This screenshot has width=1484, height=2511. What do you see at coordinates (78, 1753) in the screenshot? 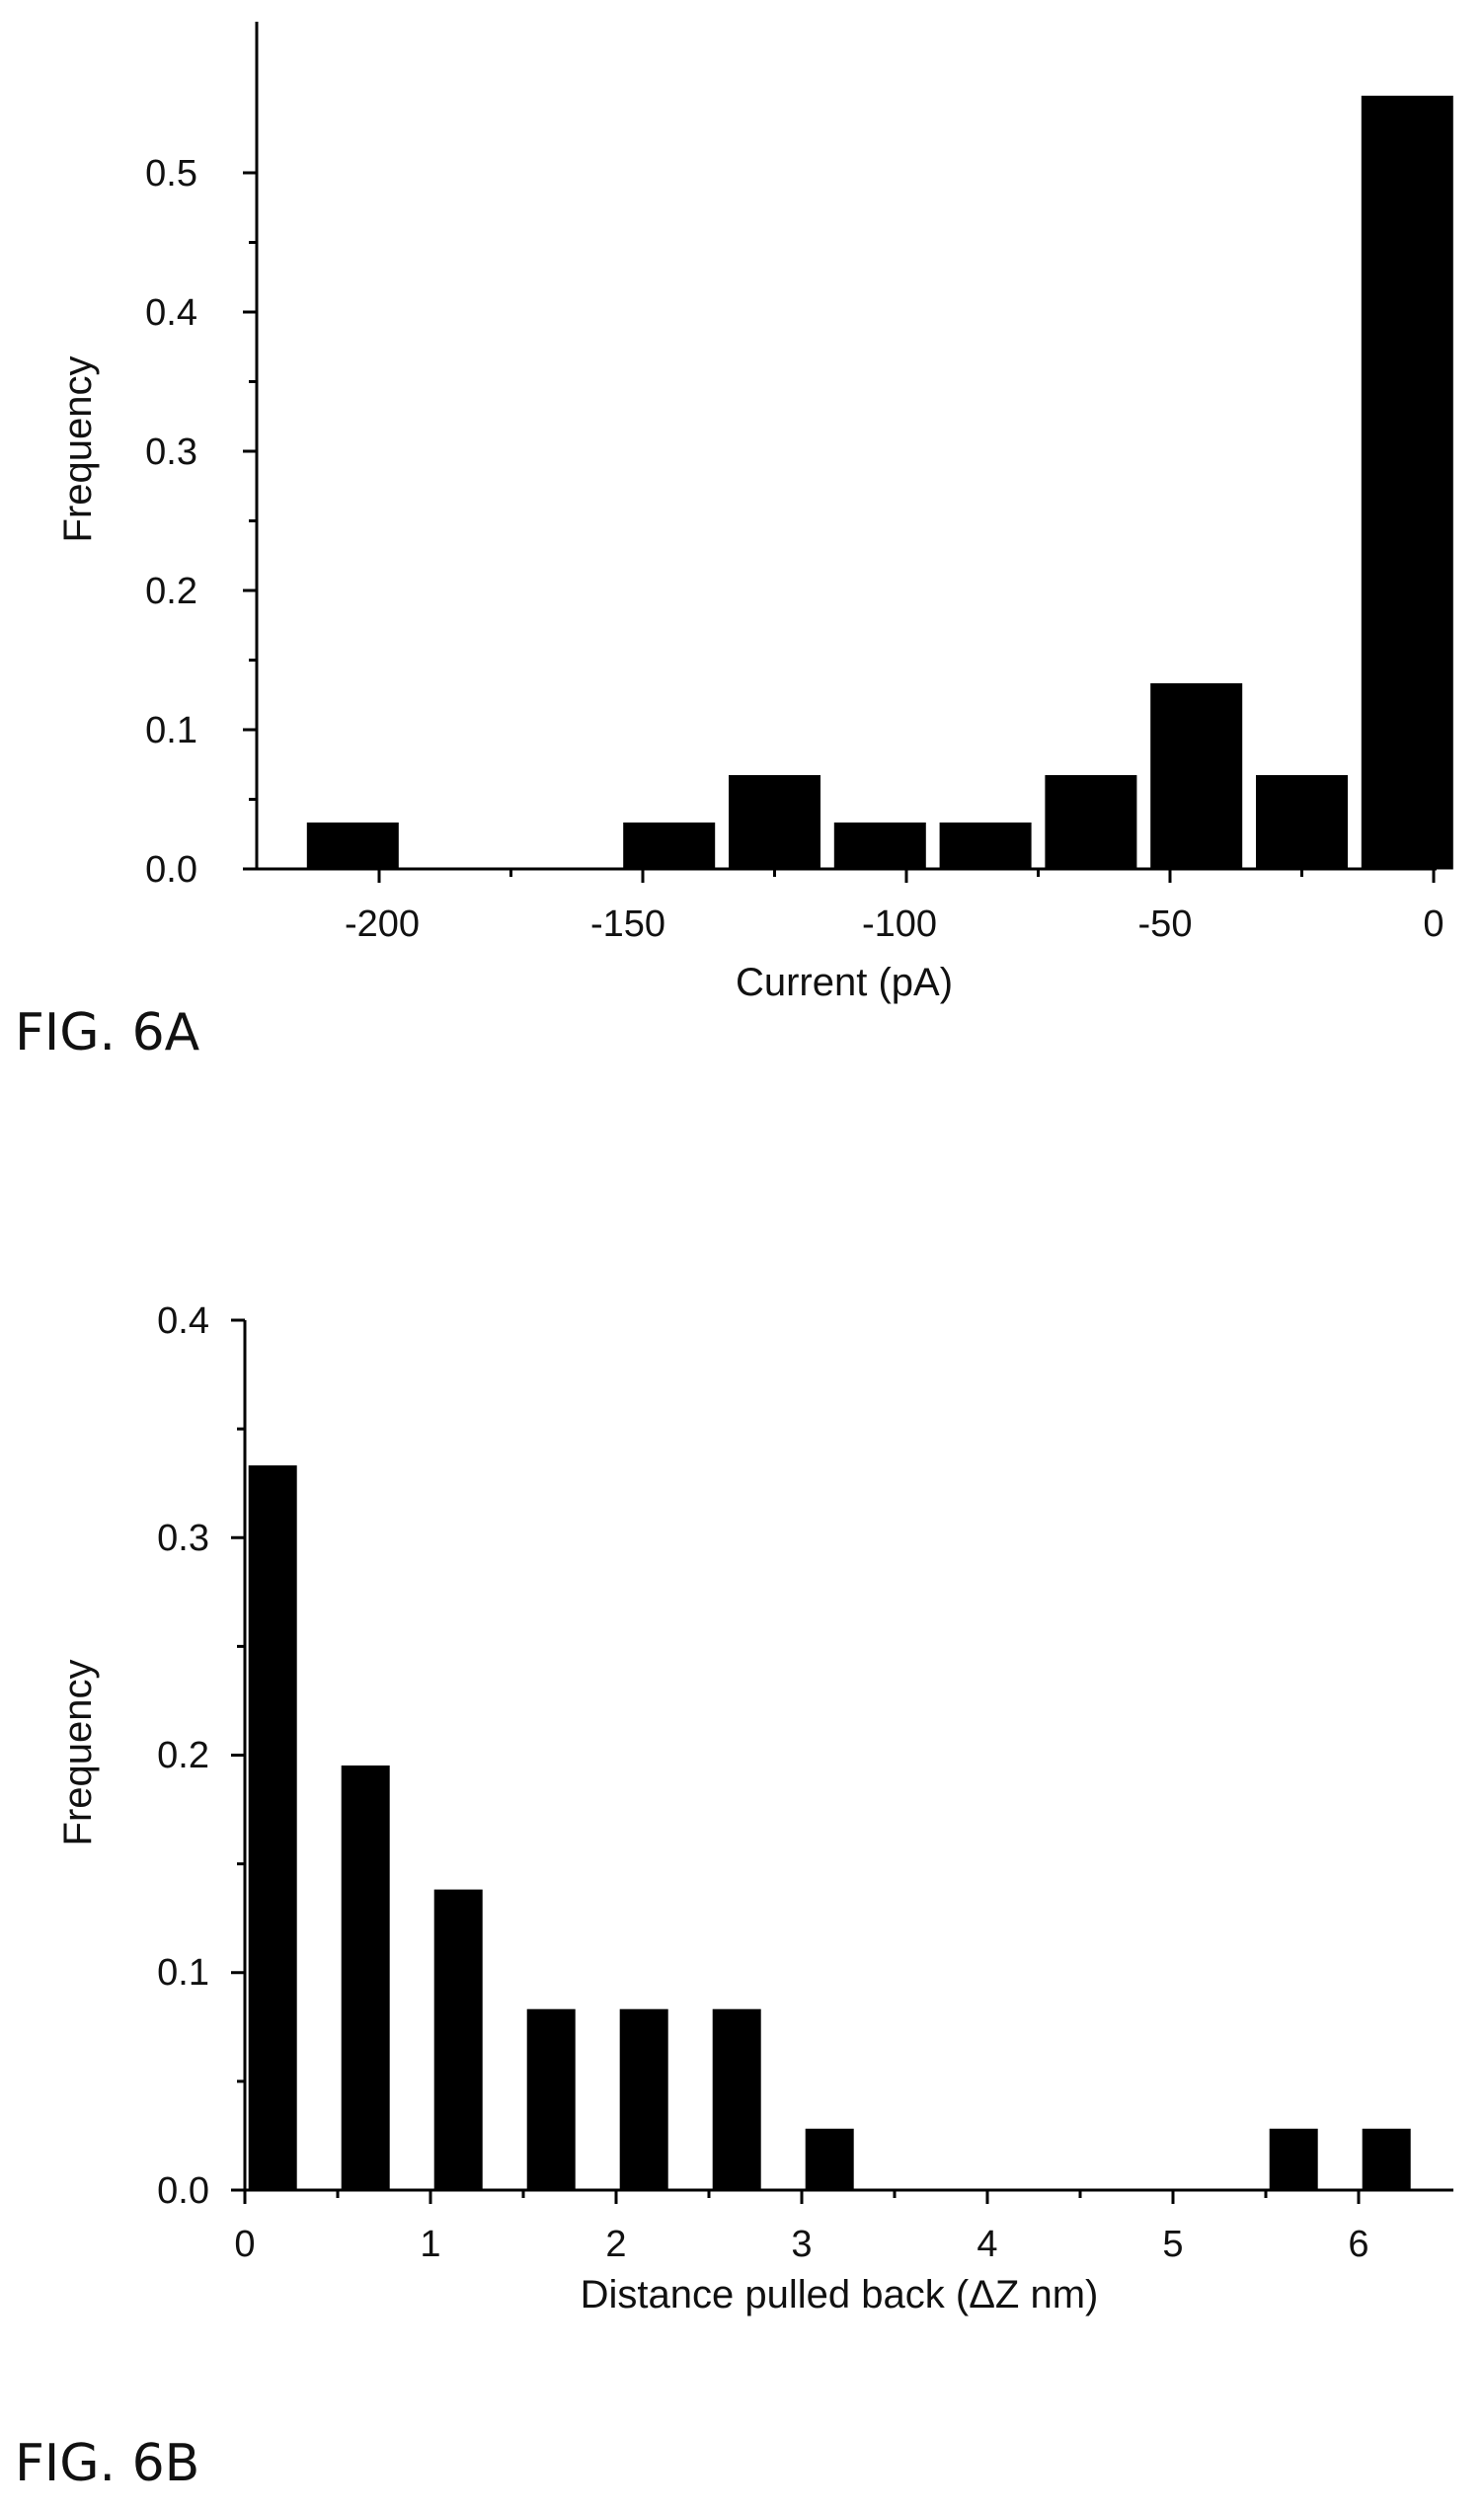
I see `chart-6b-y-axis-title: Frequency` at bounding box center [78, 1753].